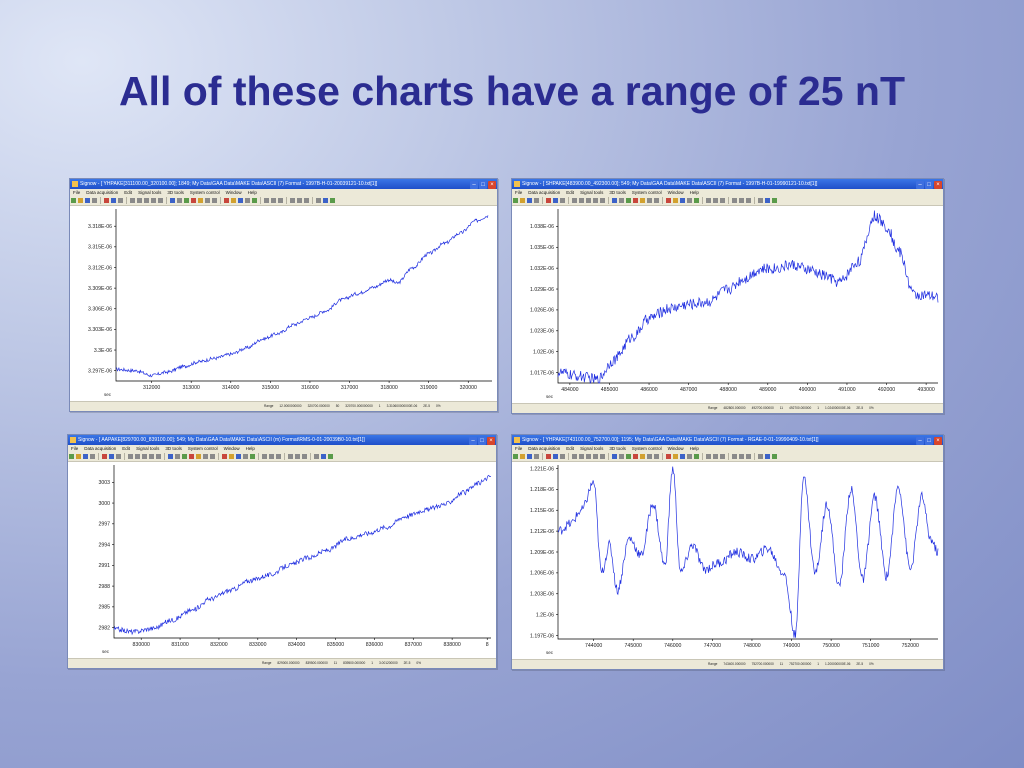 The height and width of the screenshot is (768, 1024). I want to click on menu-item: Data acquisition, so click(544, 192).